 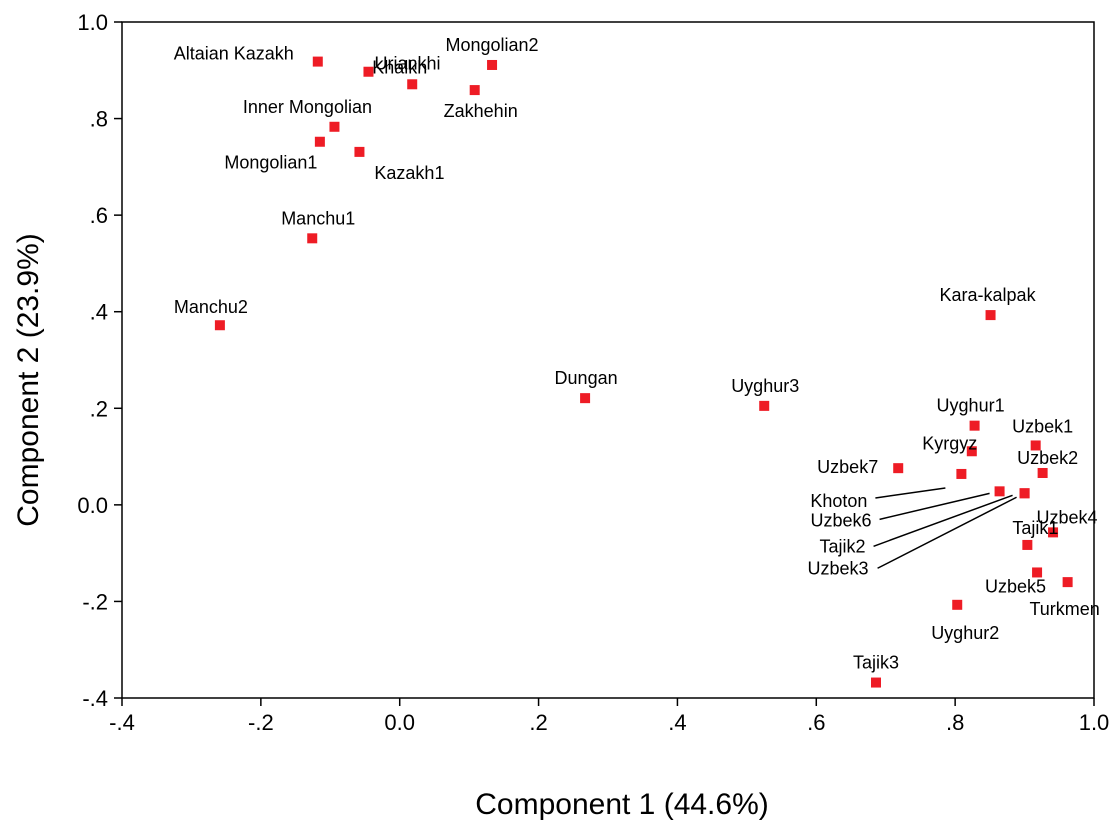 I want to click on y-tick-label: -.4, so click(x=95, y=698).